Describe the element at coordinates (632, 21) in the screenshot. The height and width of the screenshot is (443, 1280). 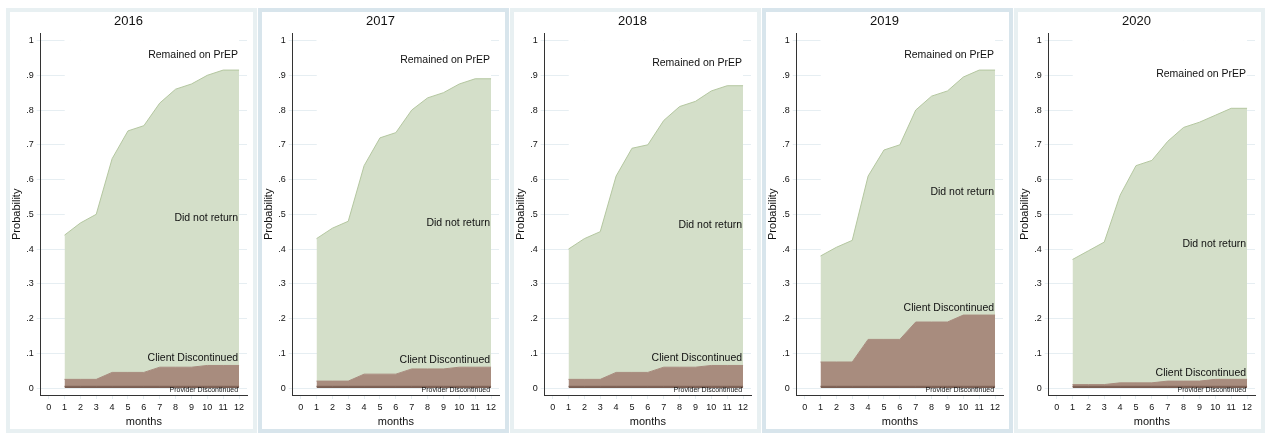
I see `chart-title: 2018` at that location.